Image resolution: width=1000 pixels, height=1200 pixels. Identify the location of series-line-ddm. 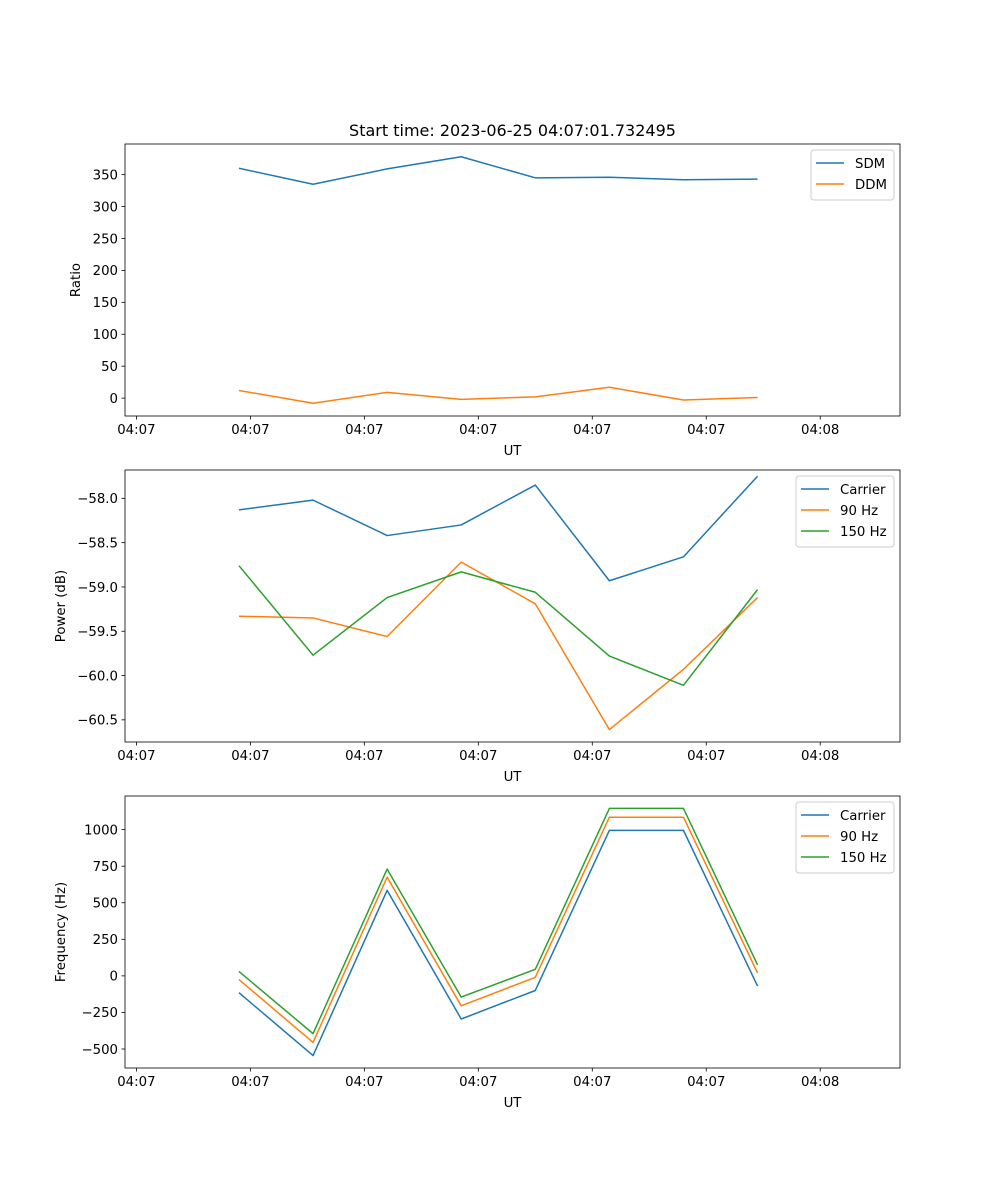
(498, 395).